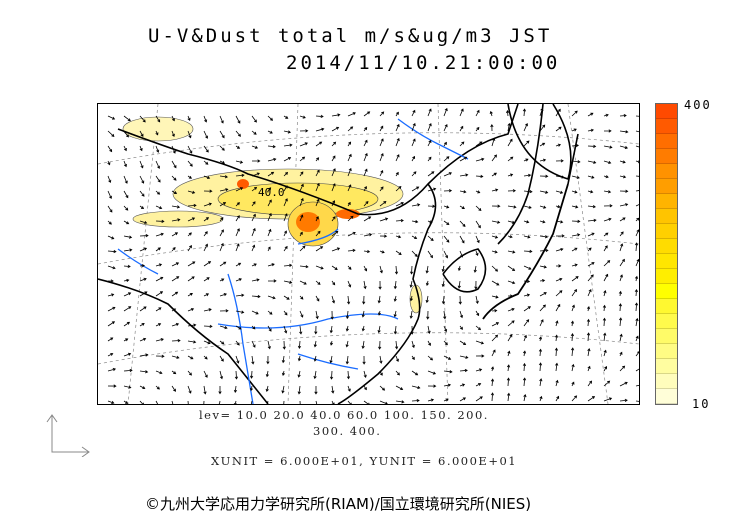 This screenshot has width=752, height=532. What do you see at coordinates (698, 105) in the screenshot?
I see `colorbar-max-label: 400` at bounding box center [698, 105].